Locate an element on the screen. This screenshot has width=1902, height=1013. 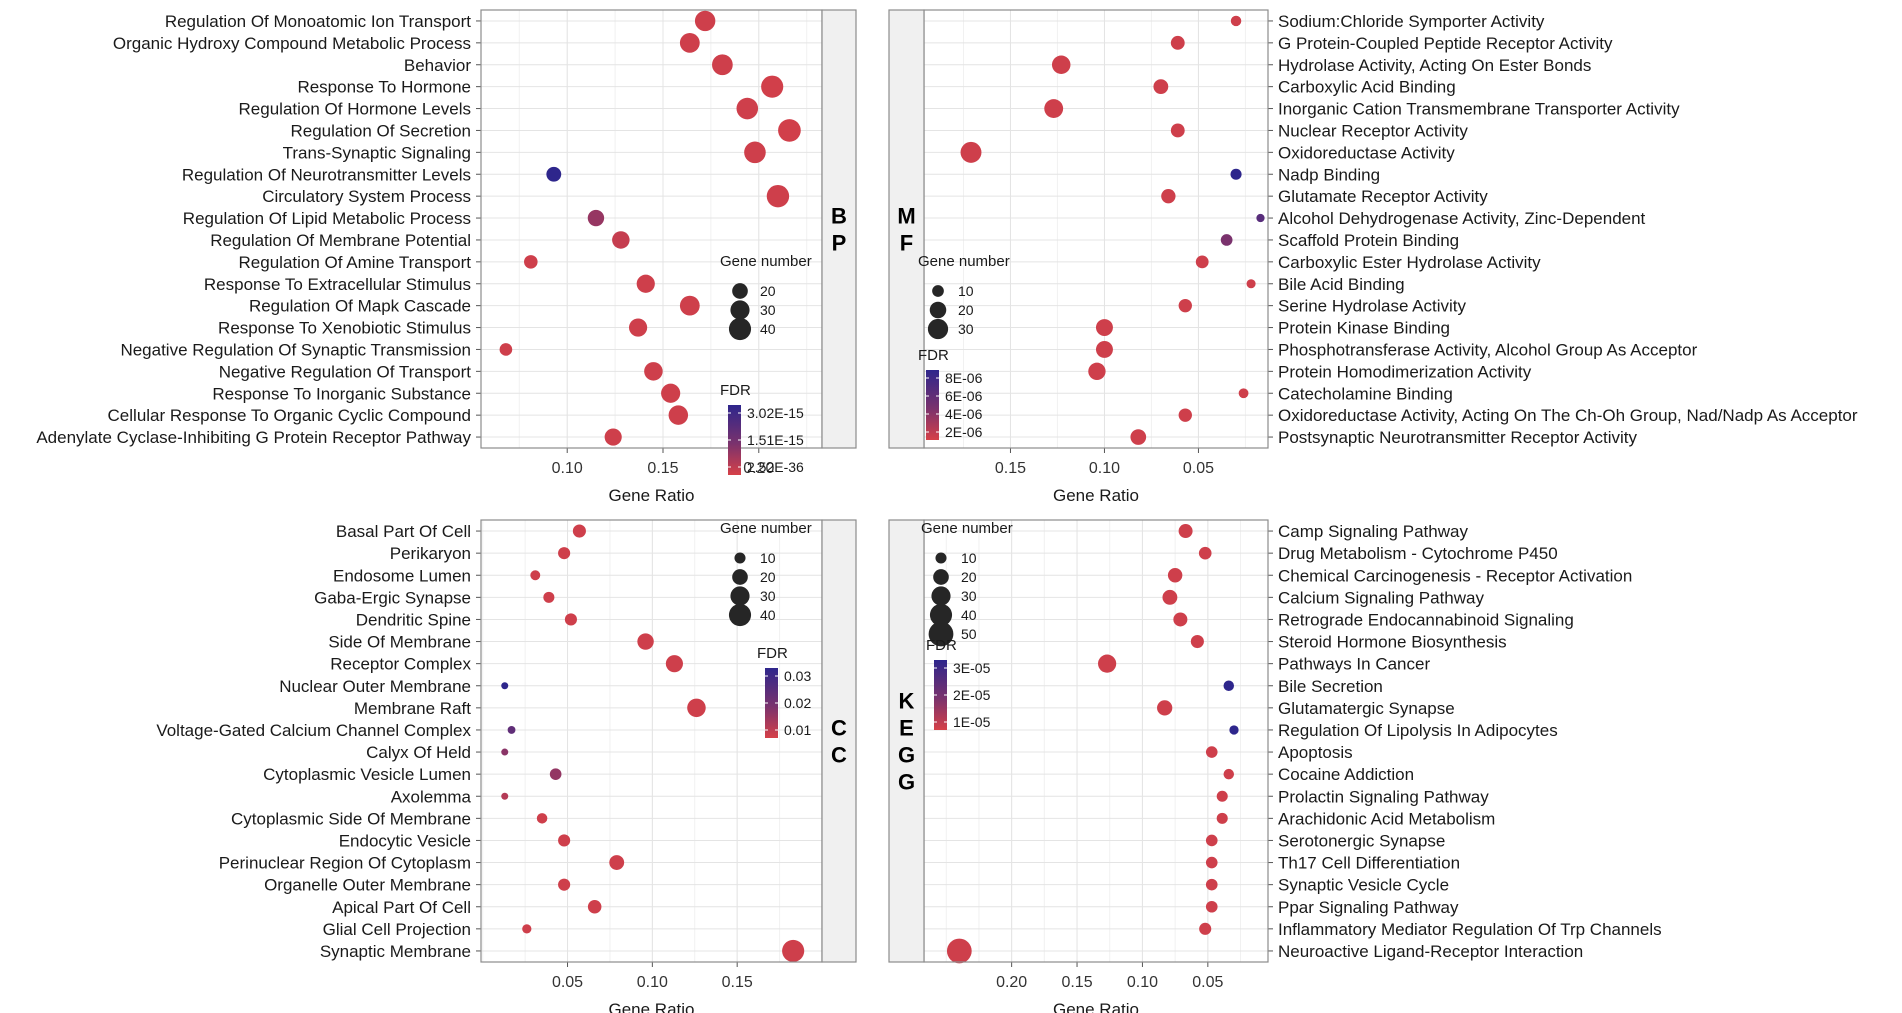
data-point-regulation-of-monoatomic-ion-transport is located at coordinates (705, 21).